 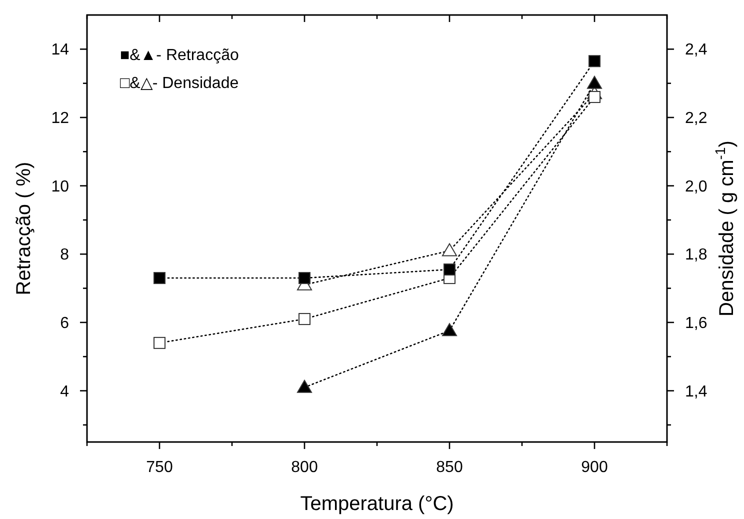 What do you see at coordinates (60, 187) in the screenshot?
I see `y-tick-label: 10` at bounding box center [60, 187].